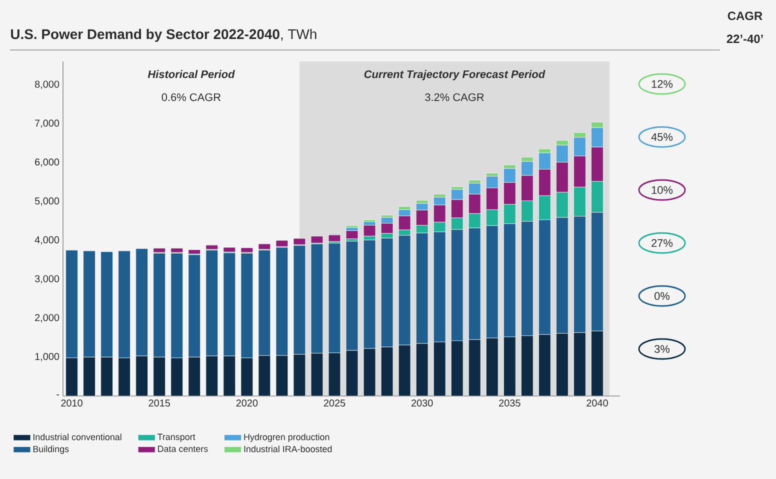 This screenshot has width=776, height=479. What do you see at coordinates (183, 449) in the screenshot?
I see `legend-label: Data centers` at bounding box center [183, 449].